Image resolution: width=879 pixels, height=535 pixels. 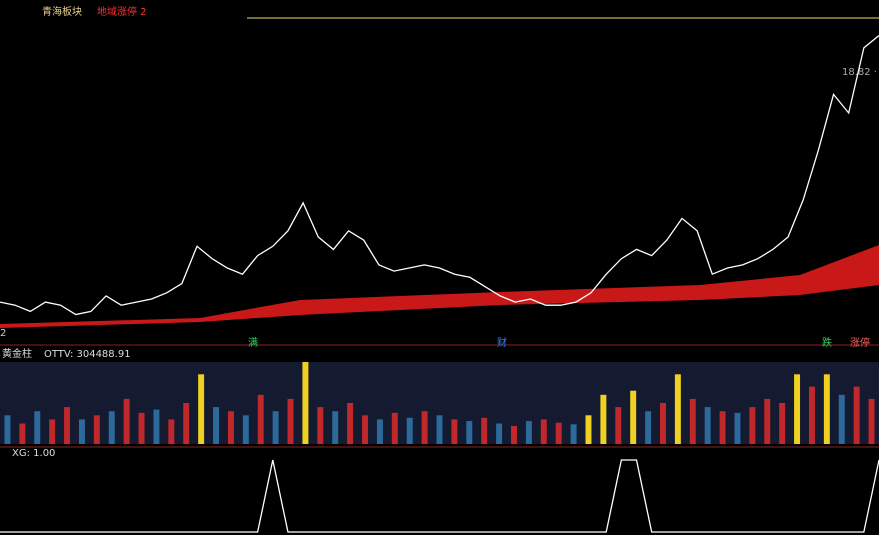 I want to click on limit-up-label: 地域涨停 2, so click(x=122, y=11).